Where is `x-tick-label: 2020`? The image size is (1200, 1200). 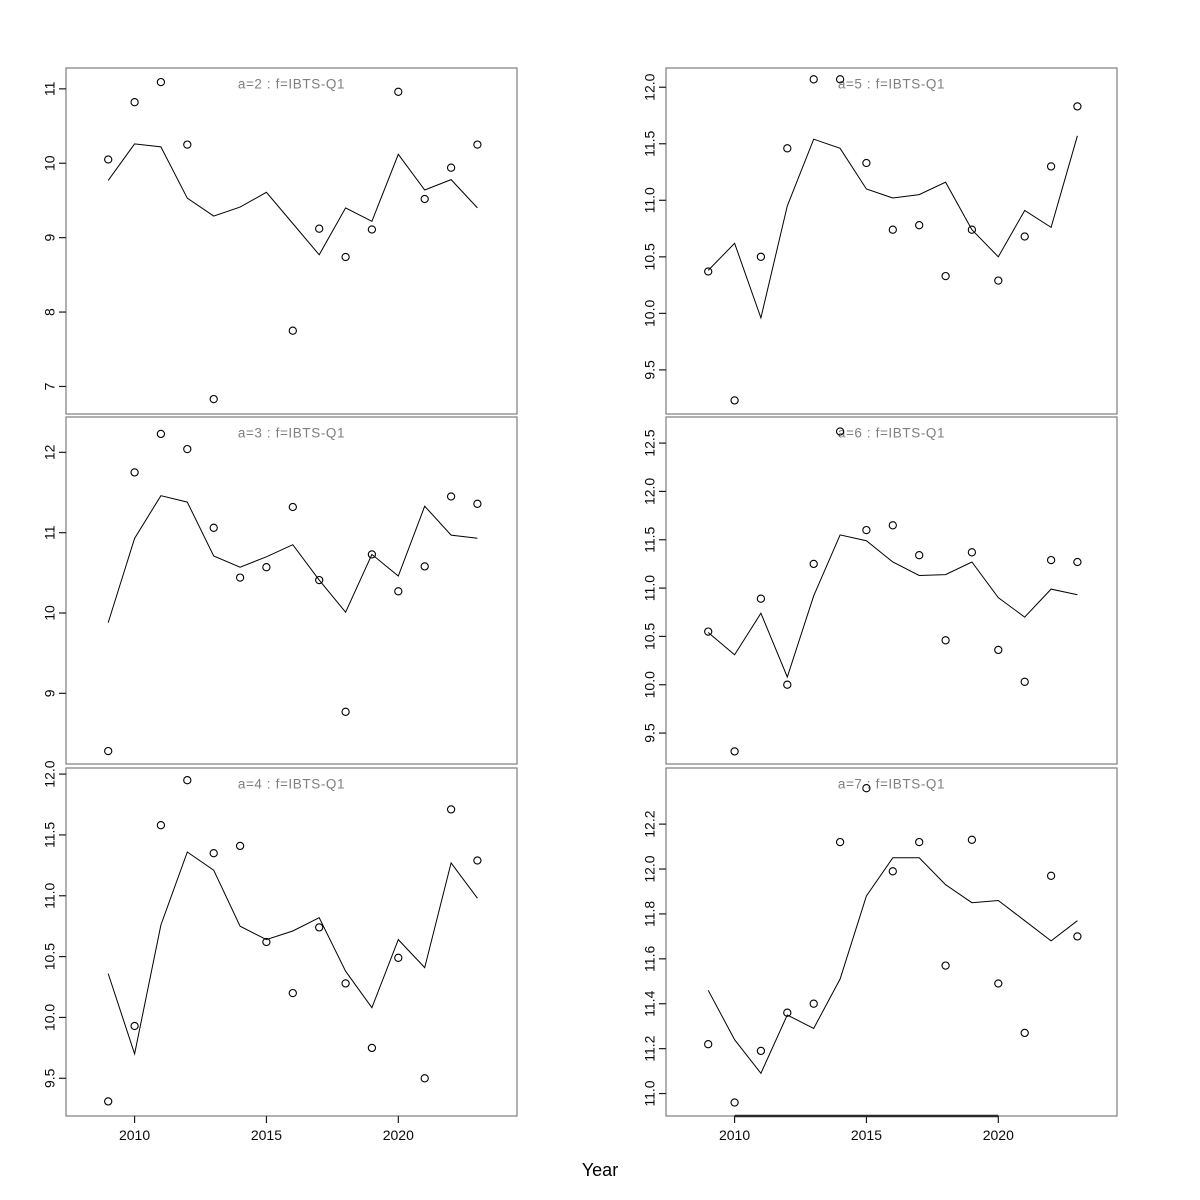
x-tick-label: 2020 is located at coordinates (398, 1135).